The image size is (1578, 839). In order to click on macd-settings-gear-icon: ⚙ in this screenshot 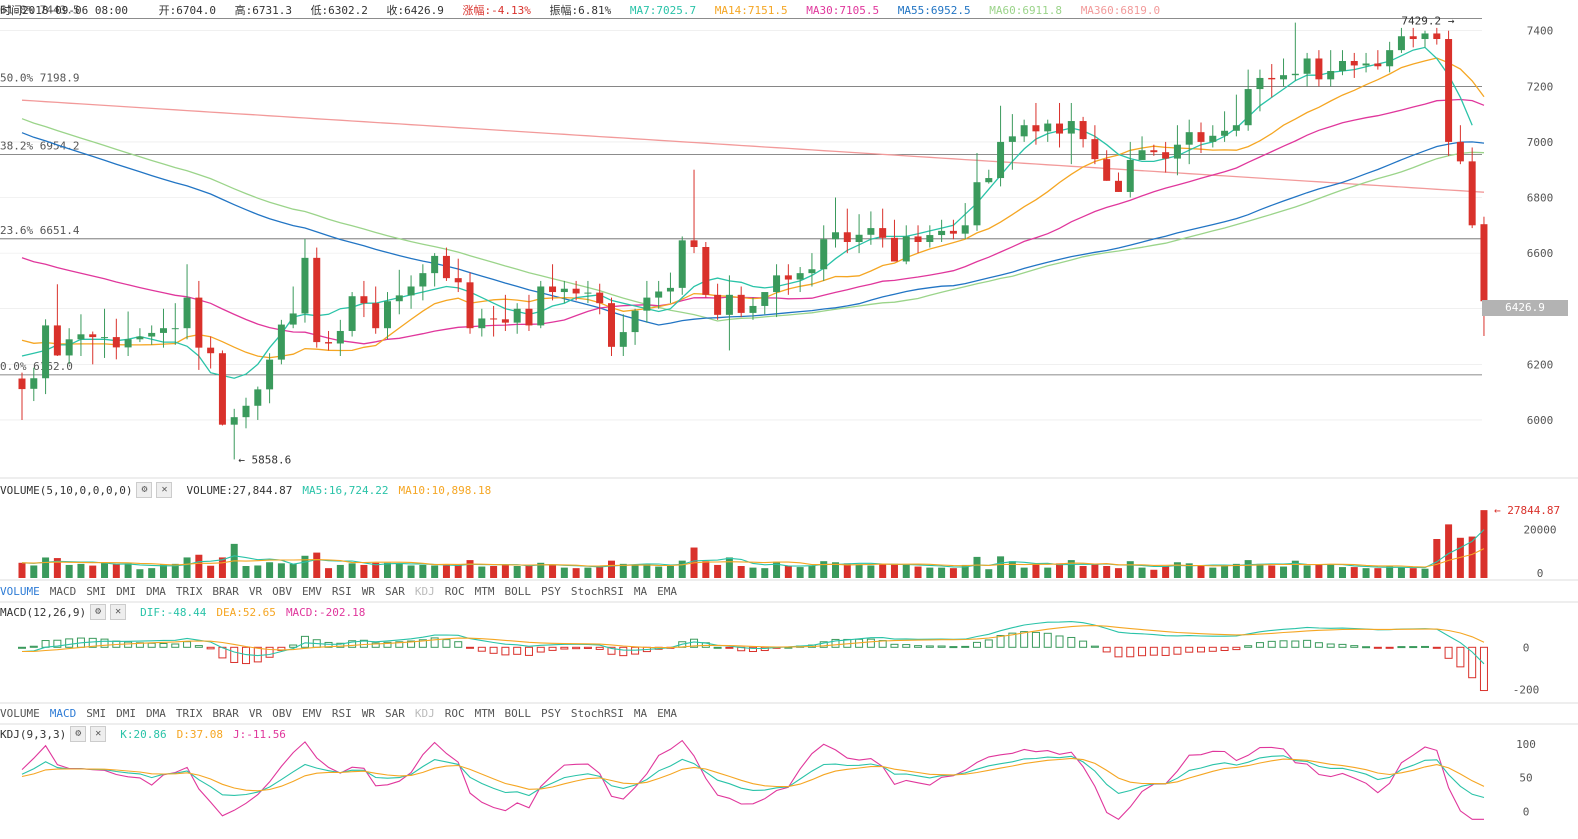, I will do `click(98, 612)`.